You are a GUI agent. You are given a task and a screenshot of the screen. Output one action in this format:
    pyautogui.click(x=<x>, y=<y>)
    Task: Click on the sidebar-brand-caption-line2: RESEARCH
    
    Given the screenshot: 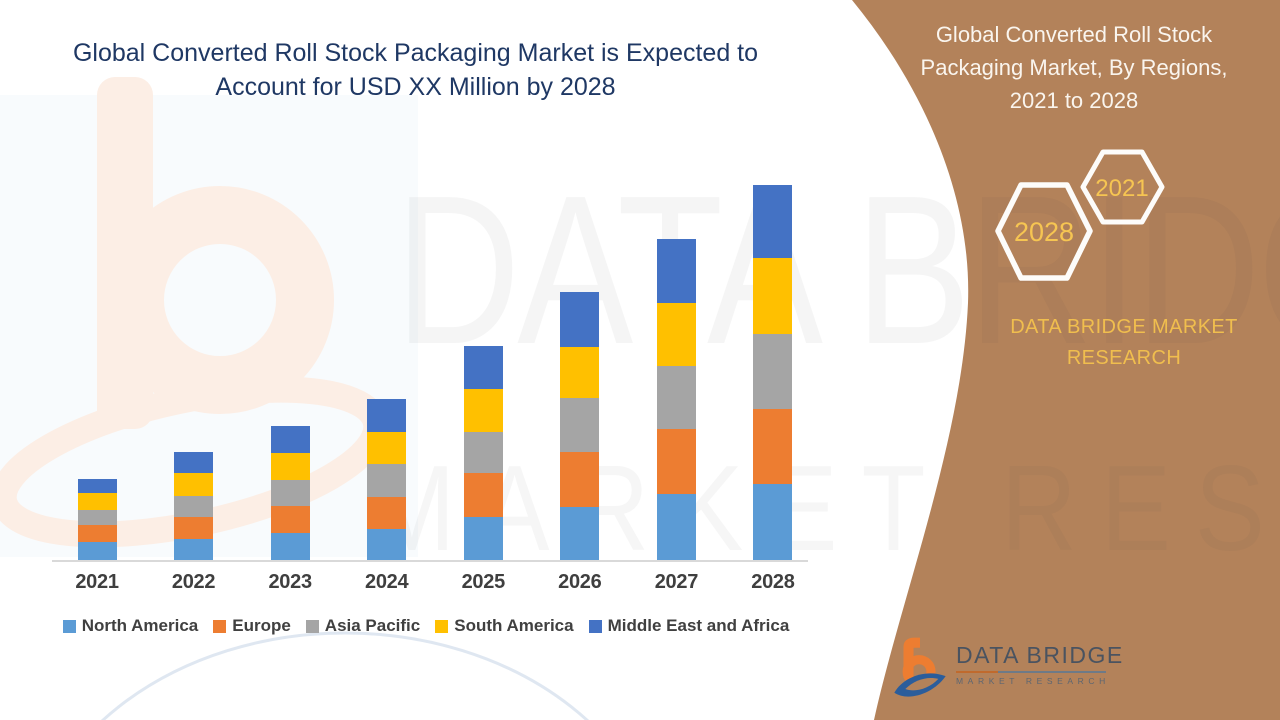 What is the action you would take?
    pyautogui.click(x=1124, y=358)
    